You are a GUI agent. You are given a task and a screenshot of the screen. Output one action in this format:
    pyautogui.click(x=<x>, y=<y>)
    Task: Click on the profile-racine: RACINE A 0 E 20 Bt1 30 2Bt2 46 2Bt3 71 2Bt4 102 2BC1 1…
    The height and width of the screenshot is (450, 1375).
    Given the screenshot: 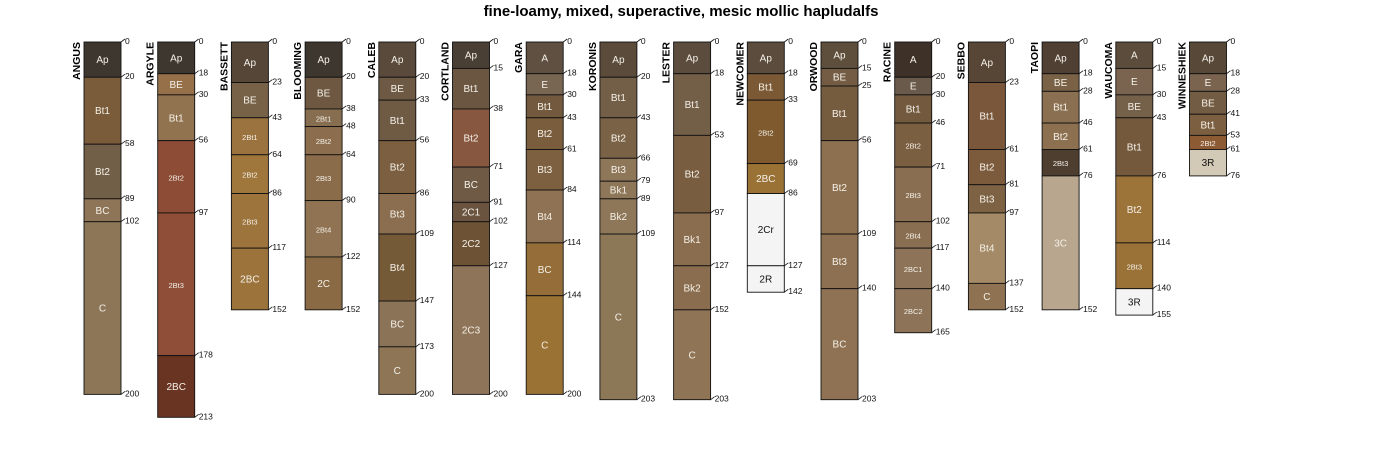 What is the action you would take?
    pyautogui.click(x=916, y=186)
    